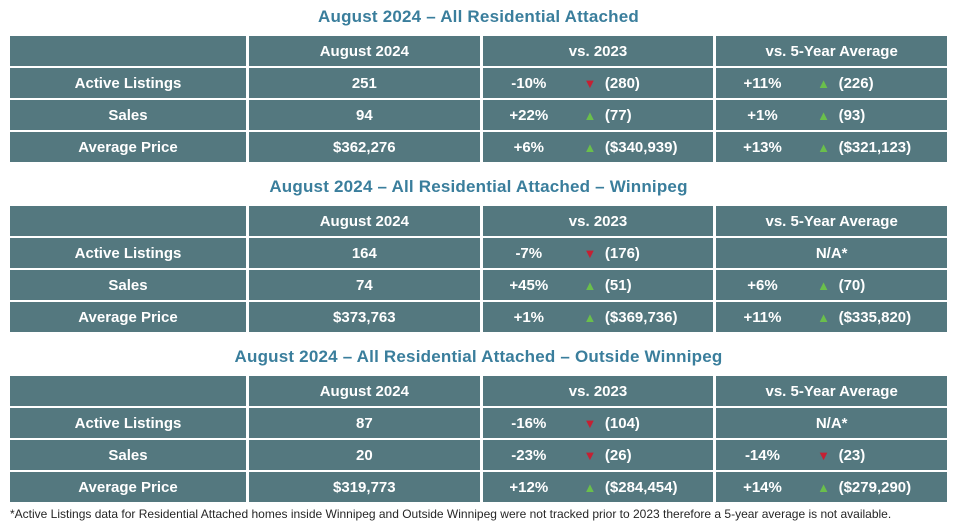  Describe the element at coordinates (598, 83) in the screenshot. I see `comparison-cell: -10% ▼ (280)` at that location.